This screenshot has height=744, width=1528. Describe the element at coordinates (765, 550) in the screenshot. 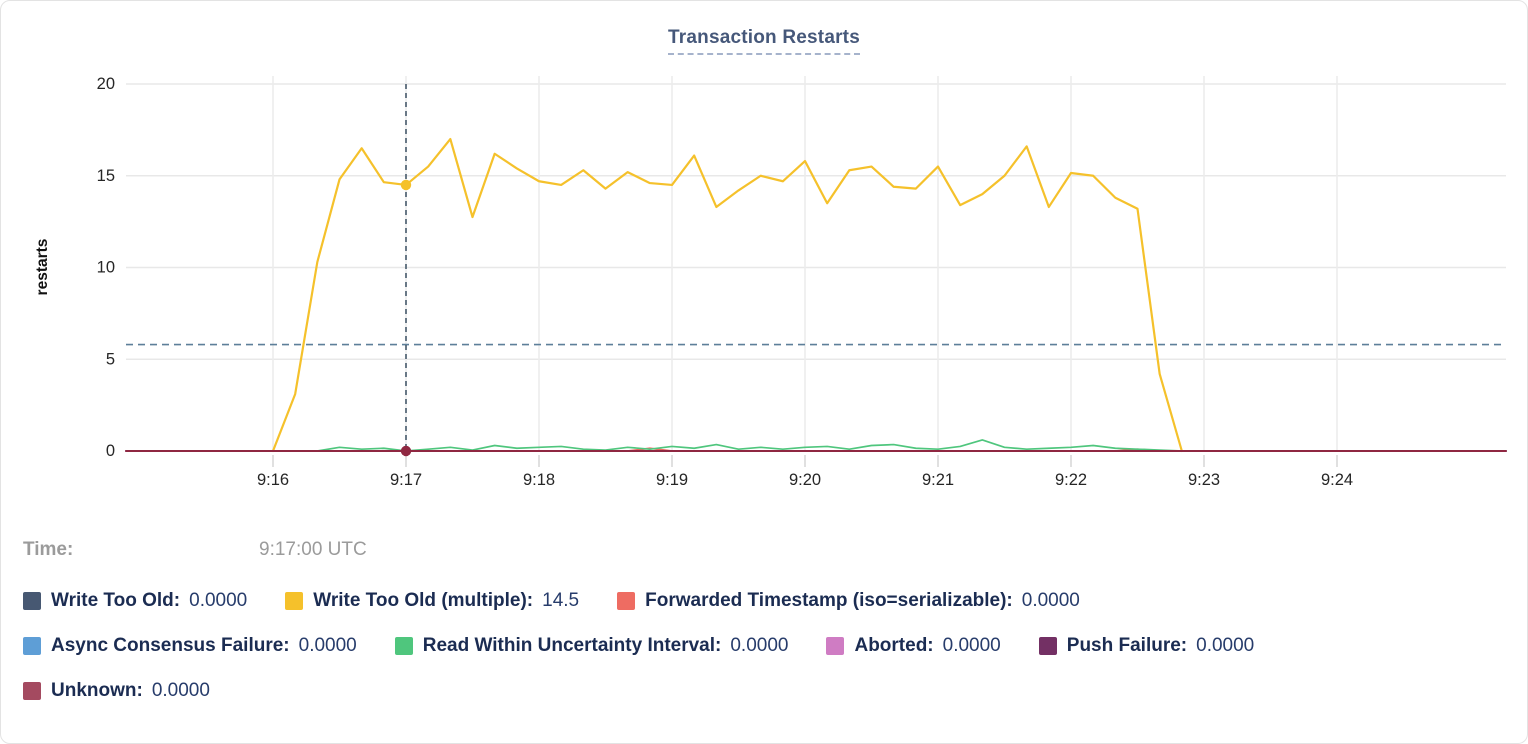

I see `hover-time-row: Time: 9:17:00 UTC` at that location.